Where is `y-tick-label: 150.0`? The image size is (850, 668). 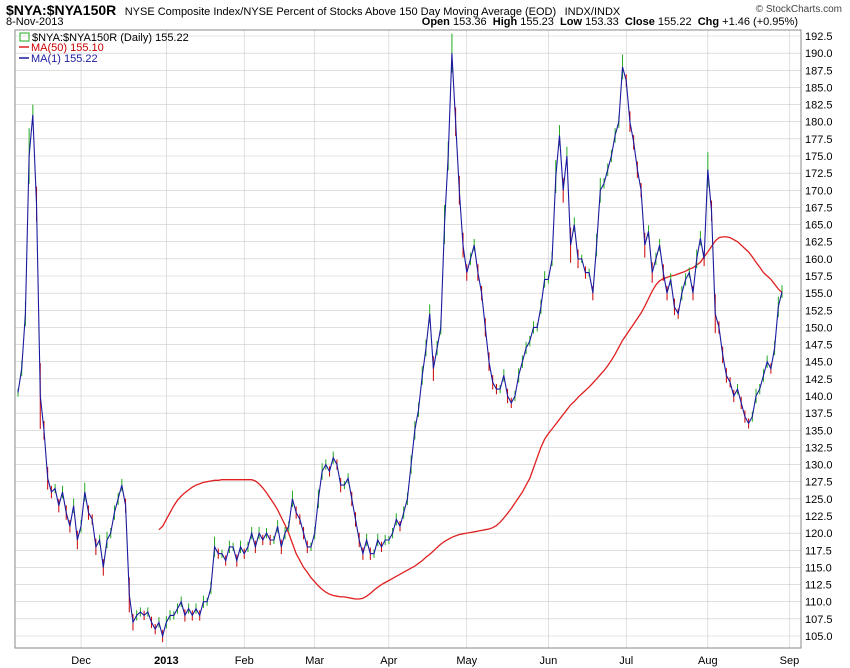 y-tick-label: 150.0 is located at coordinates (819, 328).